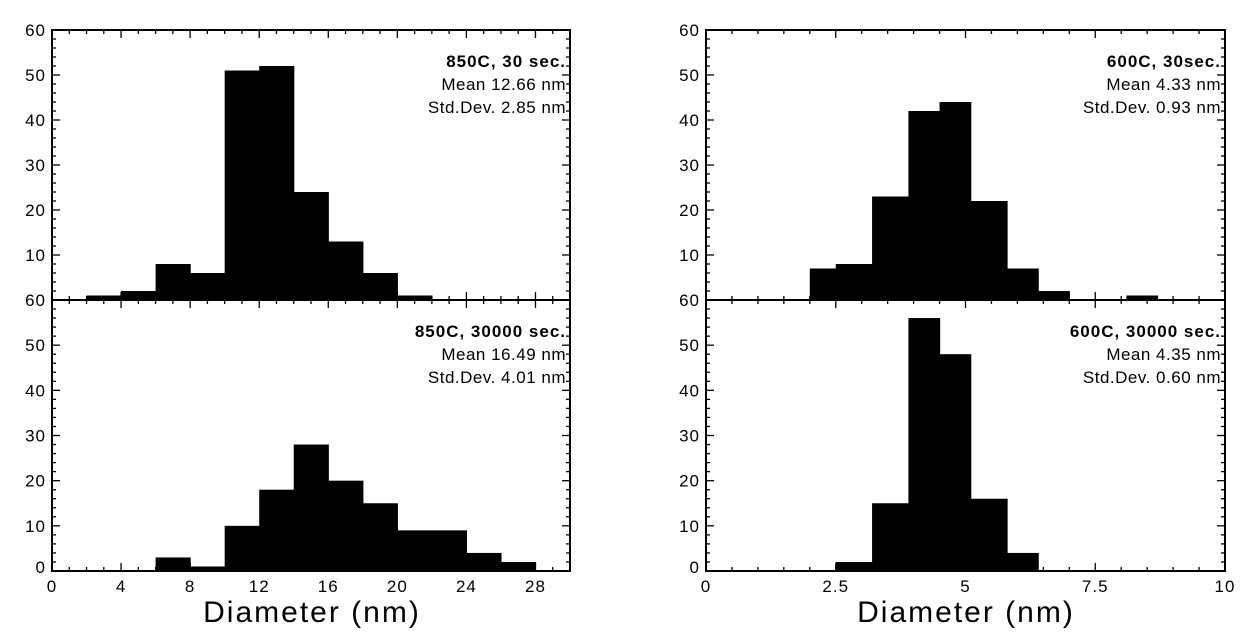 Image resolution: width=1243 pixels, height=632 pixels. I want to click on bottom-left-y-tick-label: 50, so click(35, 345).